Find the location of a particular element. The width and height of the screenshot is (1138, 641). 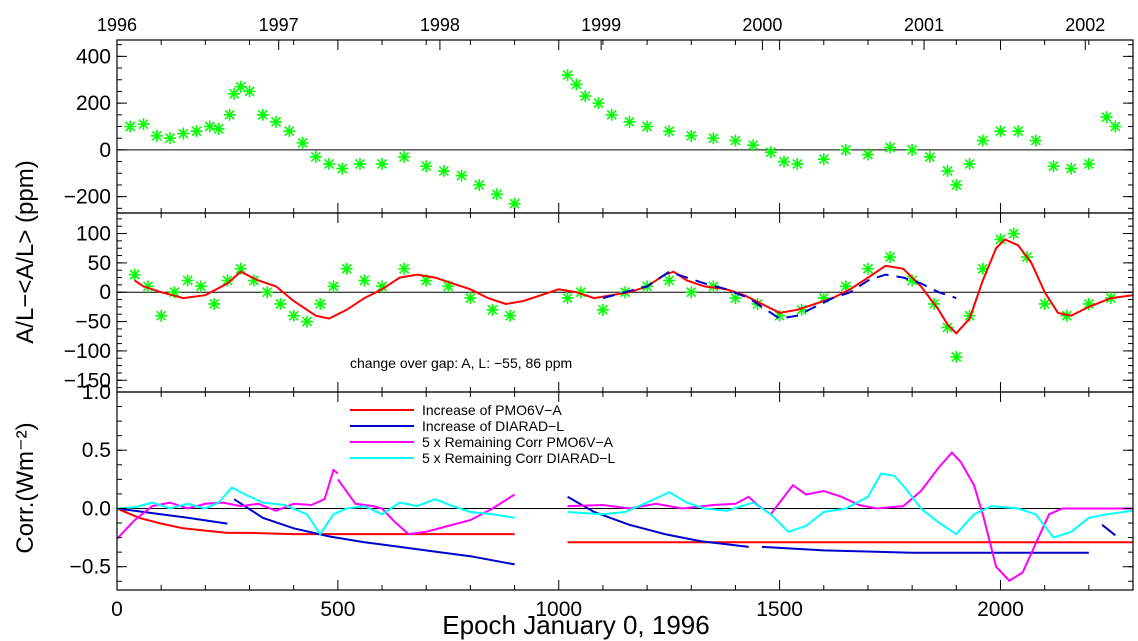

middle-ytick-label: −50 is located at coordinates (93, 322).